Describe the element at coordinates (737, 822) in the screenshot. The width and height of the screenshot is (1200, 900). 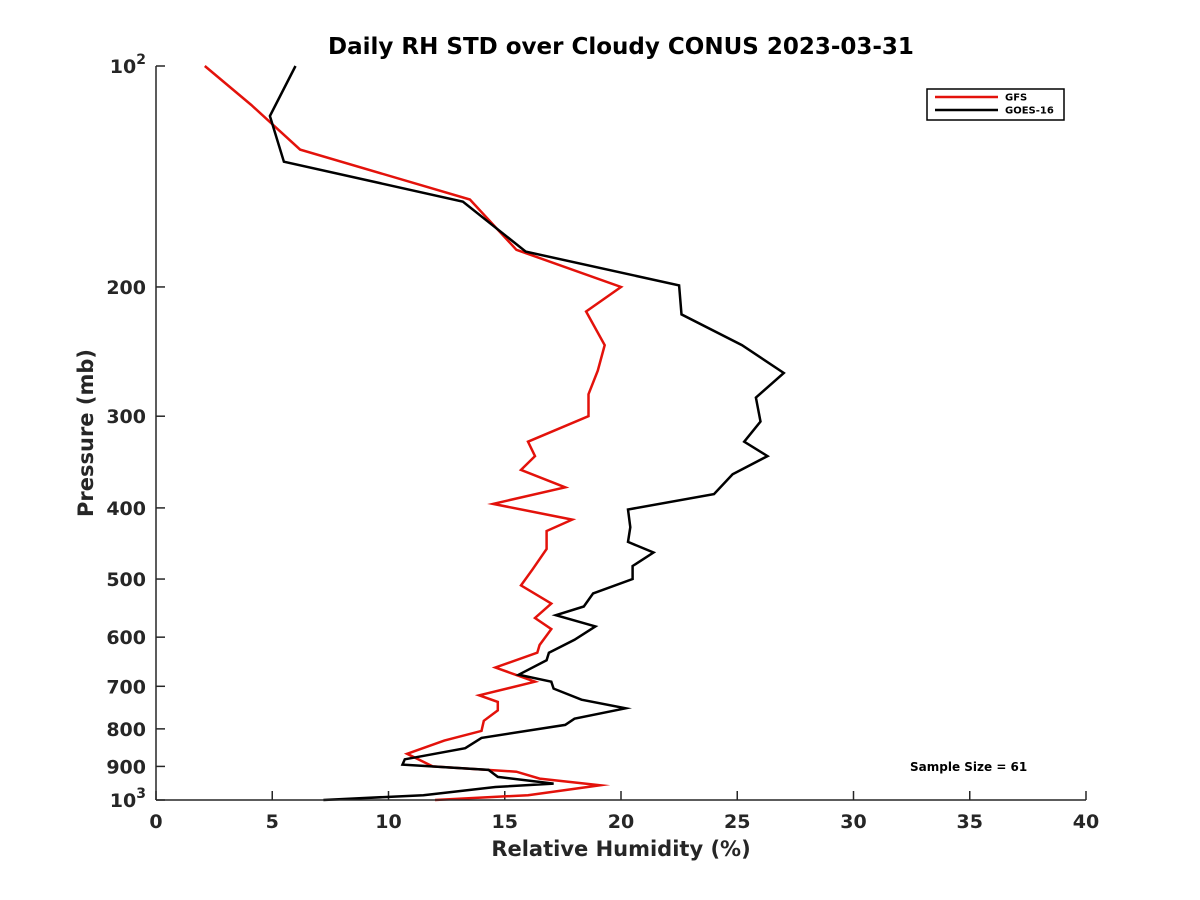
I see `x-tick-label: 25` at that location.